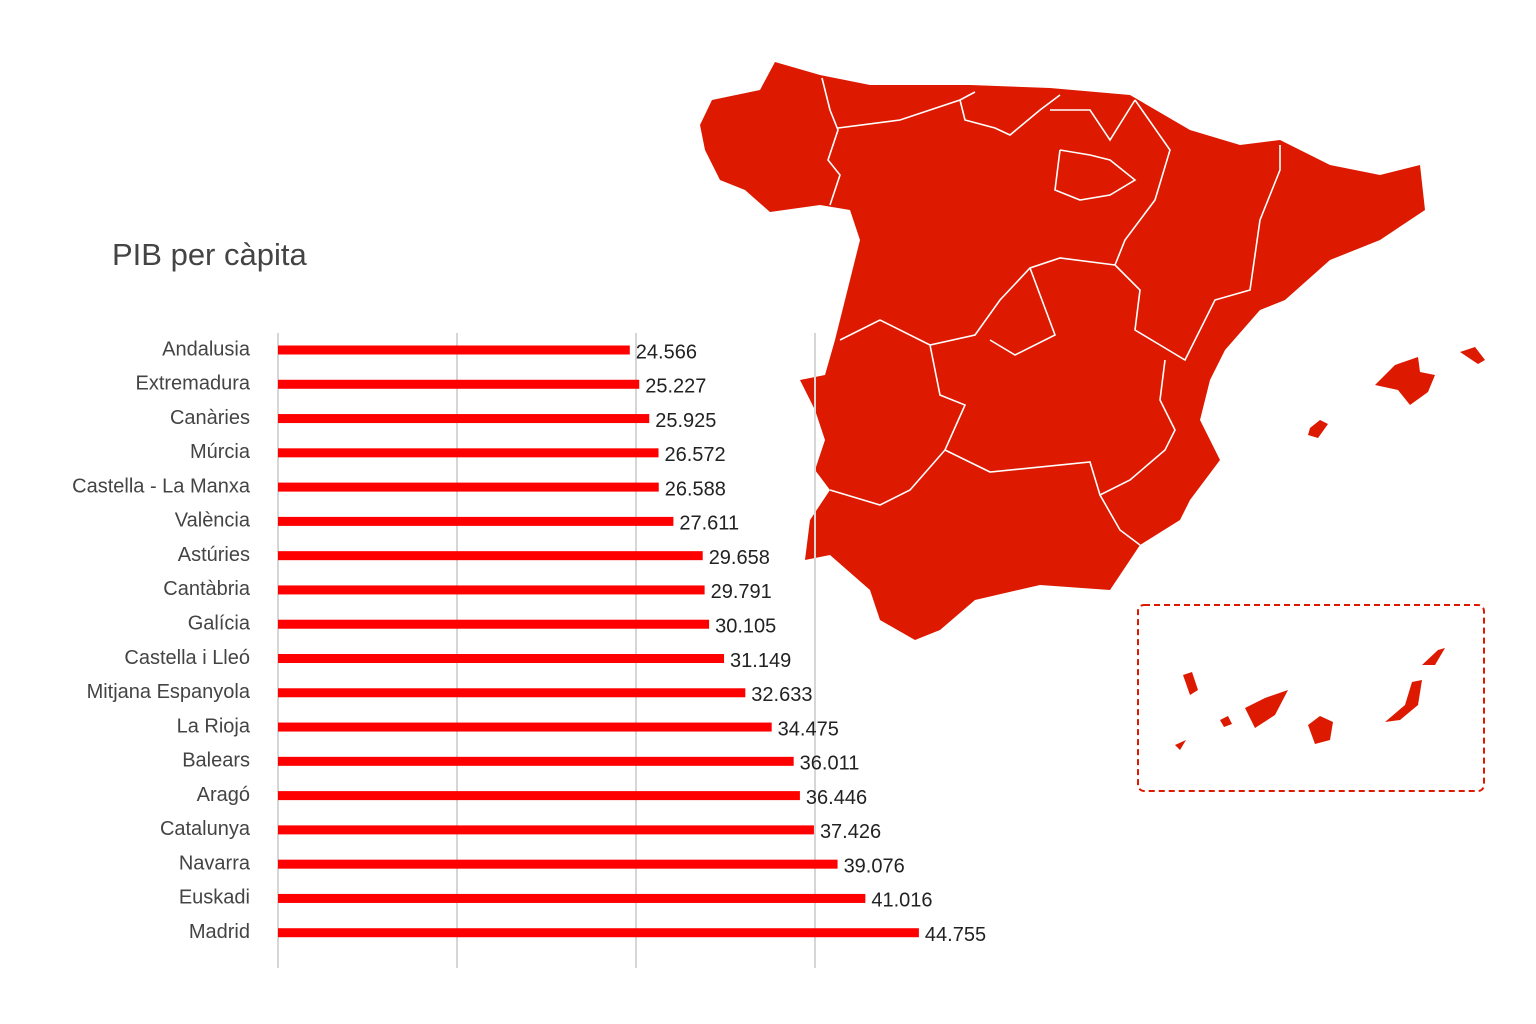 The image size is (1536, 1024). Describe the element at coordinates (169, 692) in the screenshot. I see `category-label: Mitjana Espanyola` at that location.